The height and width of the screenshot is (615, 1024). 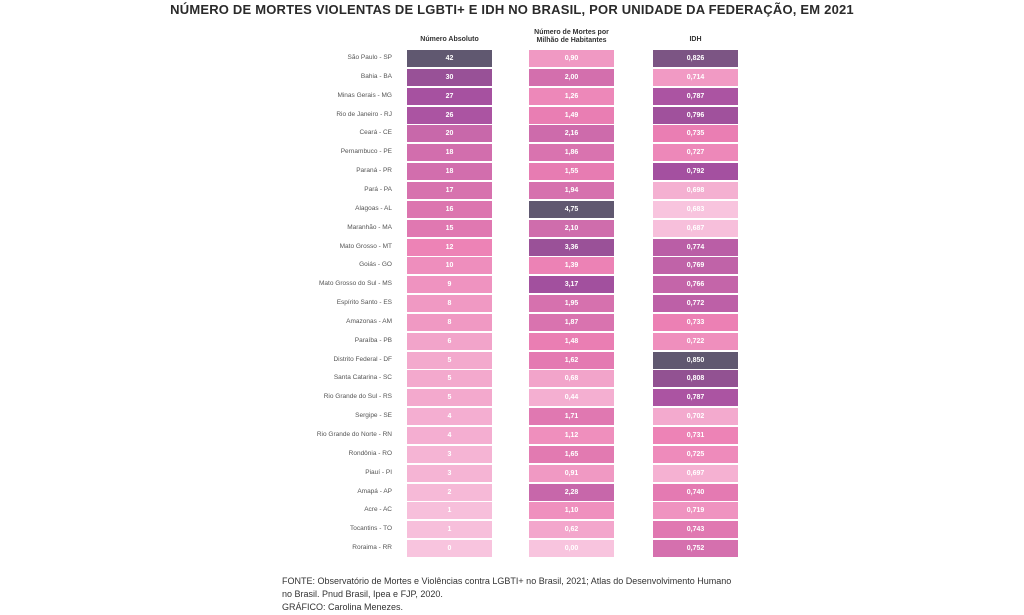 What do you see at coordinates (571, 417) in the screenshot?
I see `cell-rate: 1,71` at bounding box center [571, 417].